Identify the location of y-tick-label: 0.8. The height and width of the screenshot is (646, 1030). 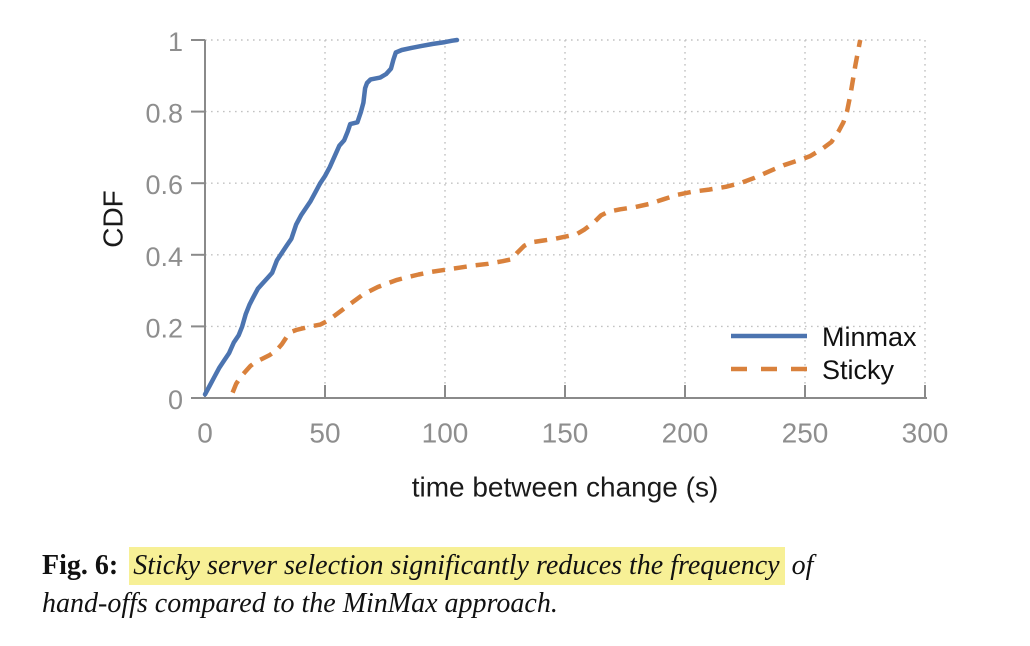
(164, 114).